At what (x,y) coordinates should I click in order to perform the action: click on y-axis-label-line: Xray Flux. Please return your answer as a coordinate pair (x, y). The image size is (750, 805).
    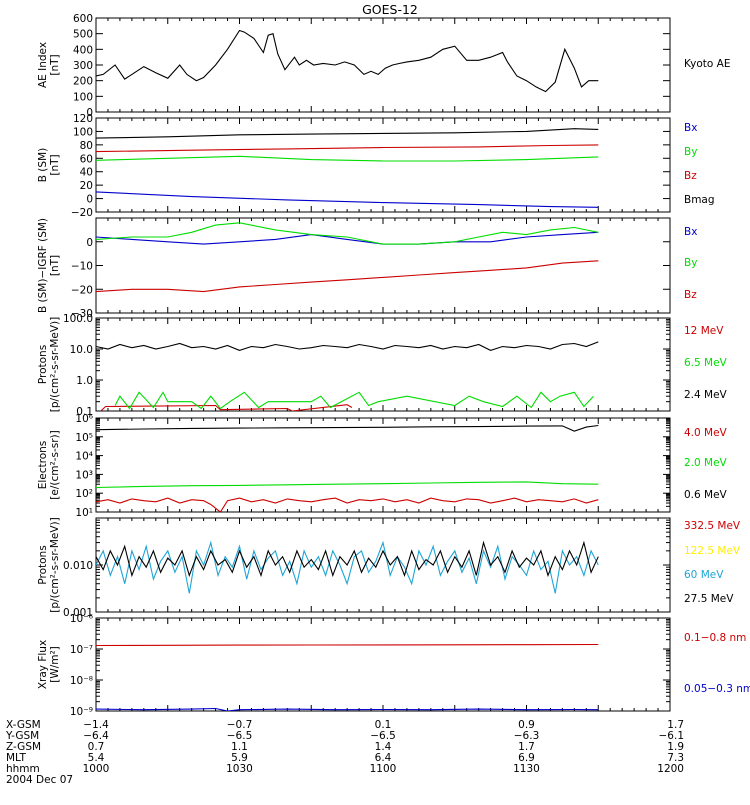
    Looking at the image, I should click on (43, 664).